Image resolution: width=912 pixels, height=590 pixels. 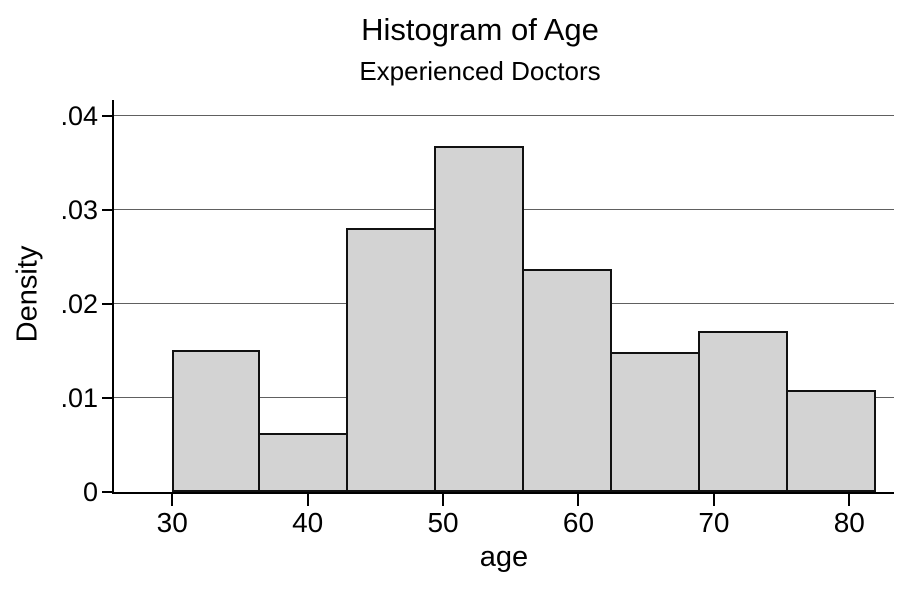 I want to click on x-tick-label: 70, so click(x=714, y=522).